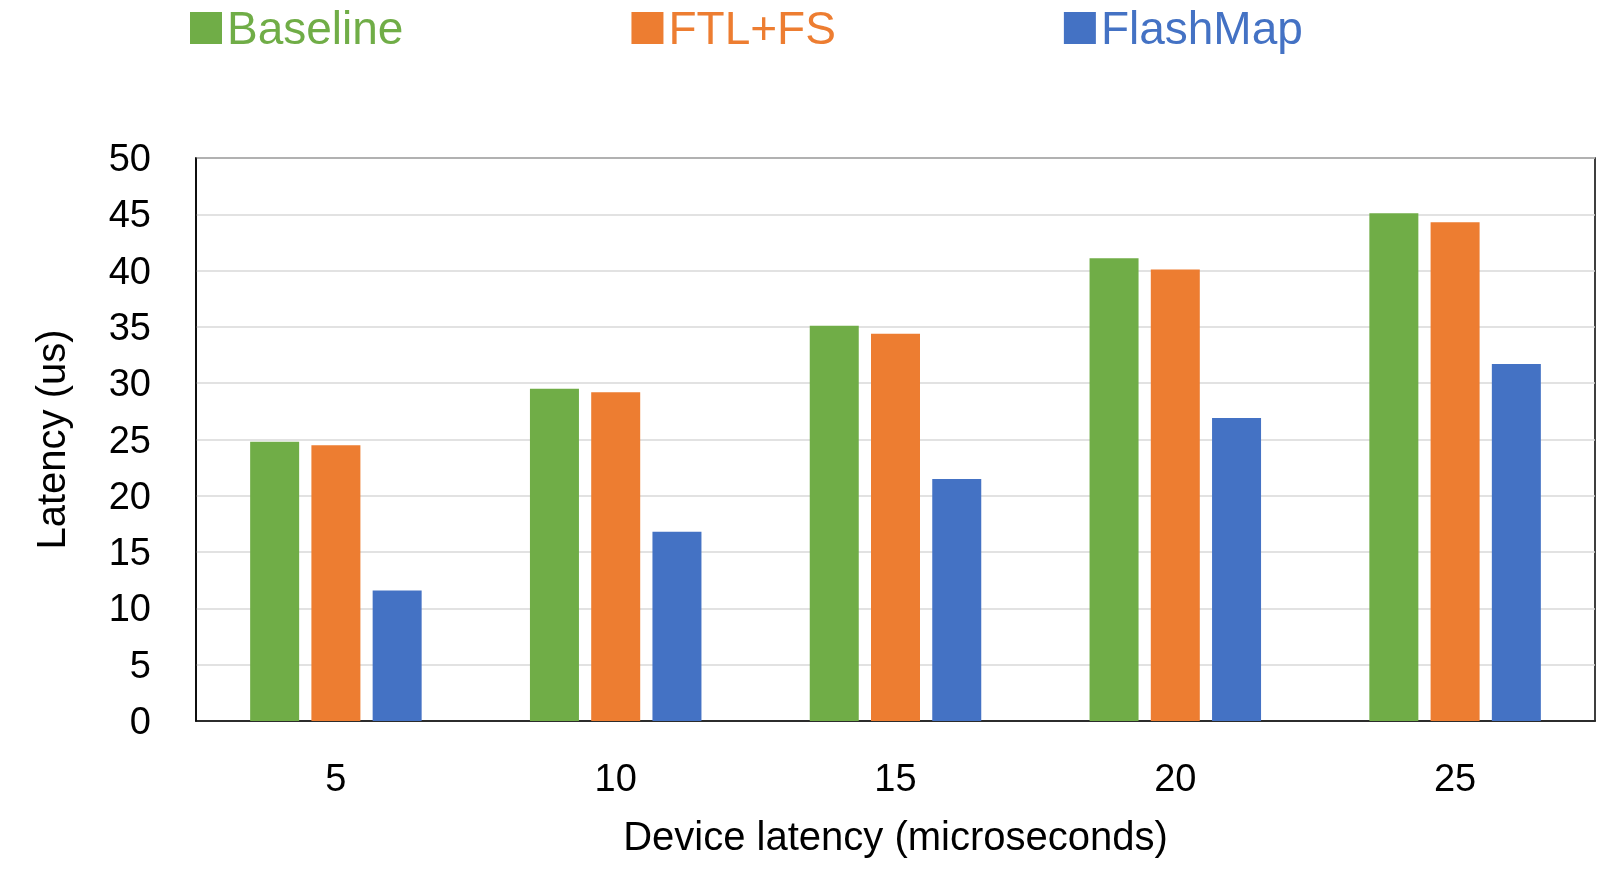 The image size is (1597, 881). Describe the element at coordinates (129, 158) in the screenshot. I see `y-tick-label: 50` at that location.